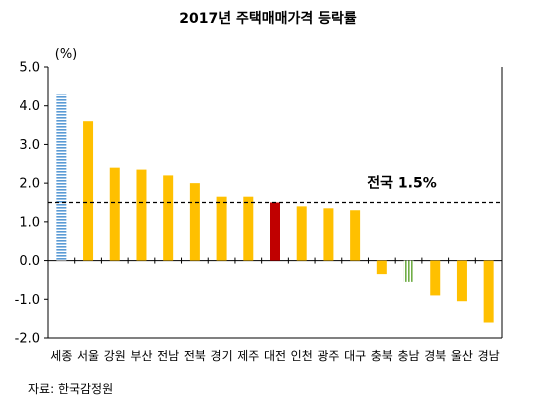 The height and width of the screenshot is (403, 536). Describe the element at coordinates (61, 177) in the screenshot. I see `bar-세종` at that location.